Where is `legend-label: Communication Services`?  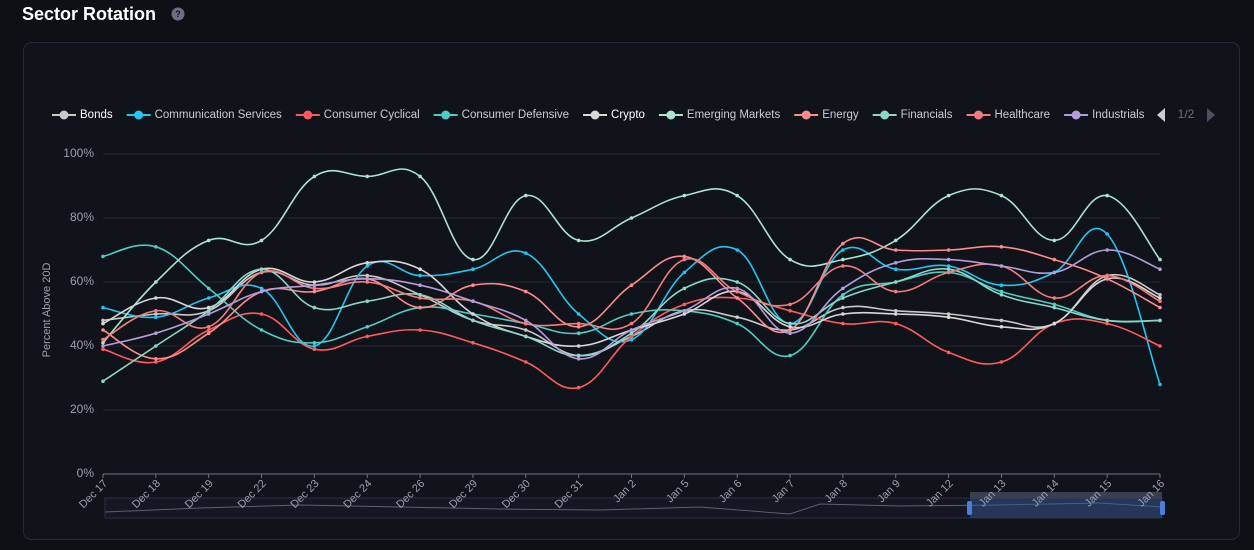 legend-label: Communication Services is located at coordinates (218, 115).